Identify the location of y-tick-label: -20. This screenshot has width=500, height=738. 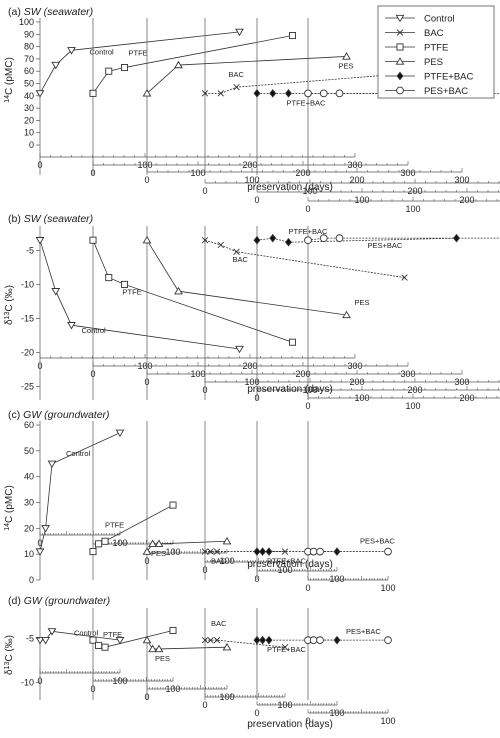
(27, 352).